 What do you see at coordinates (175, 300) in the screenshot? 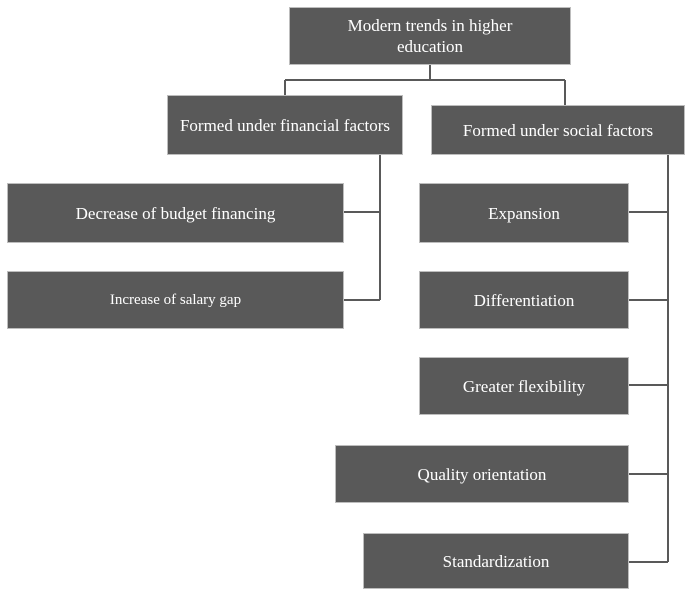
I see `leaf-node: Increase of salary gap` at bounding box center [175, 300].